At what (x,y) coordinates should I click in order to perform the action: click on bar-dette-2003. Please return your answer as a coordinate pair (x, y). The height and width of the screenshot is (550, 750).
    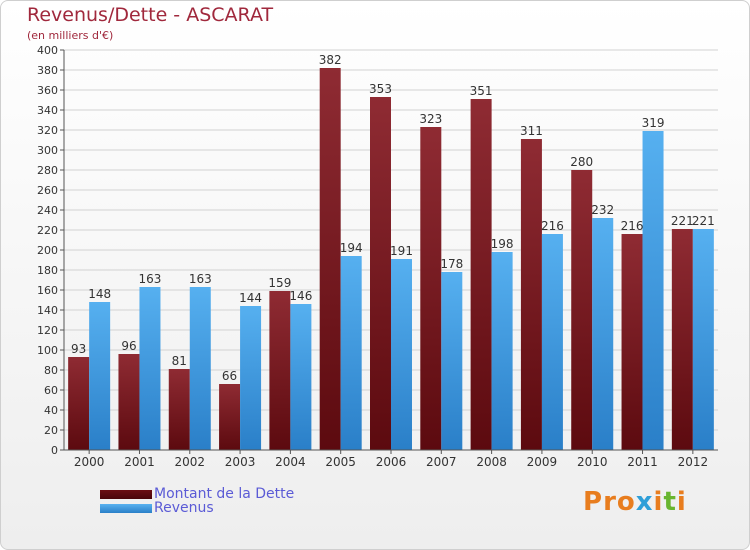
    Looking at the image, I should click on (230, 417).